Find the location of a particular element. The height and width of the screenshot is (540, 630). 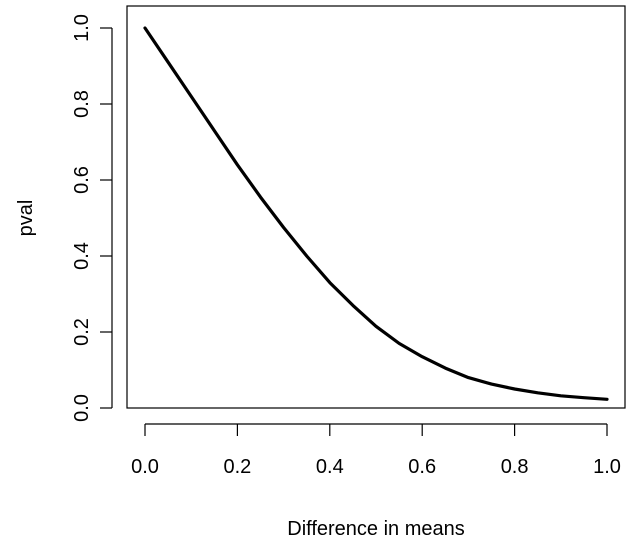

x-ticks: 0.0 0.2 0.4 0.6 0.8 1.0 is located at coordinates (376, 451).